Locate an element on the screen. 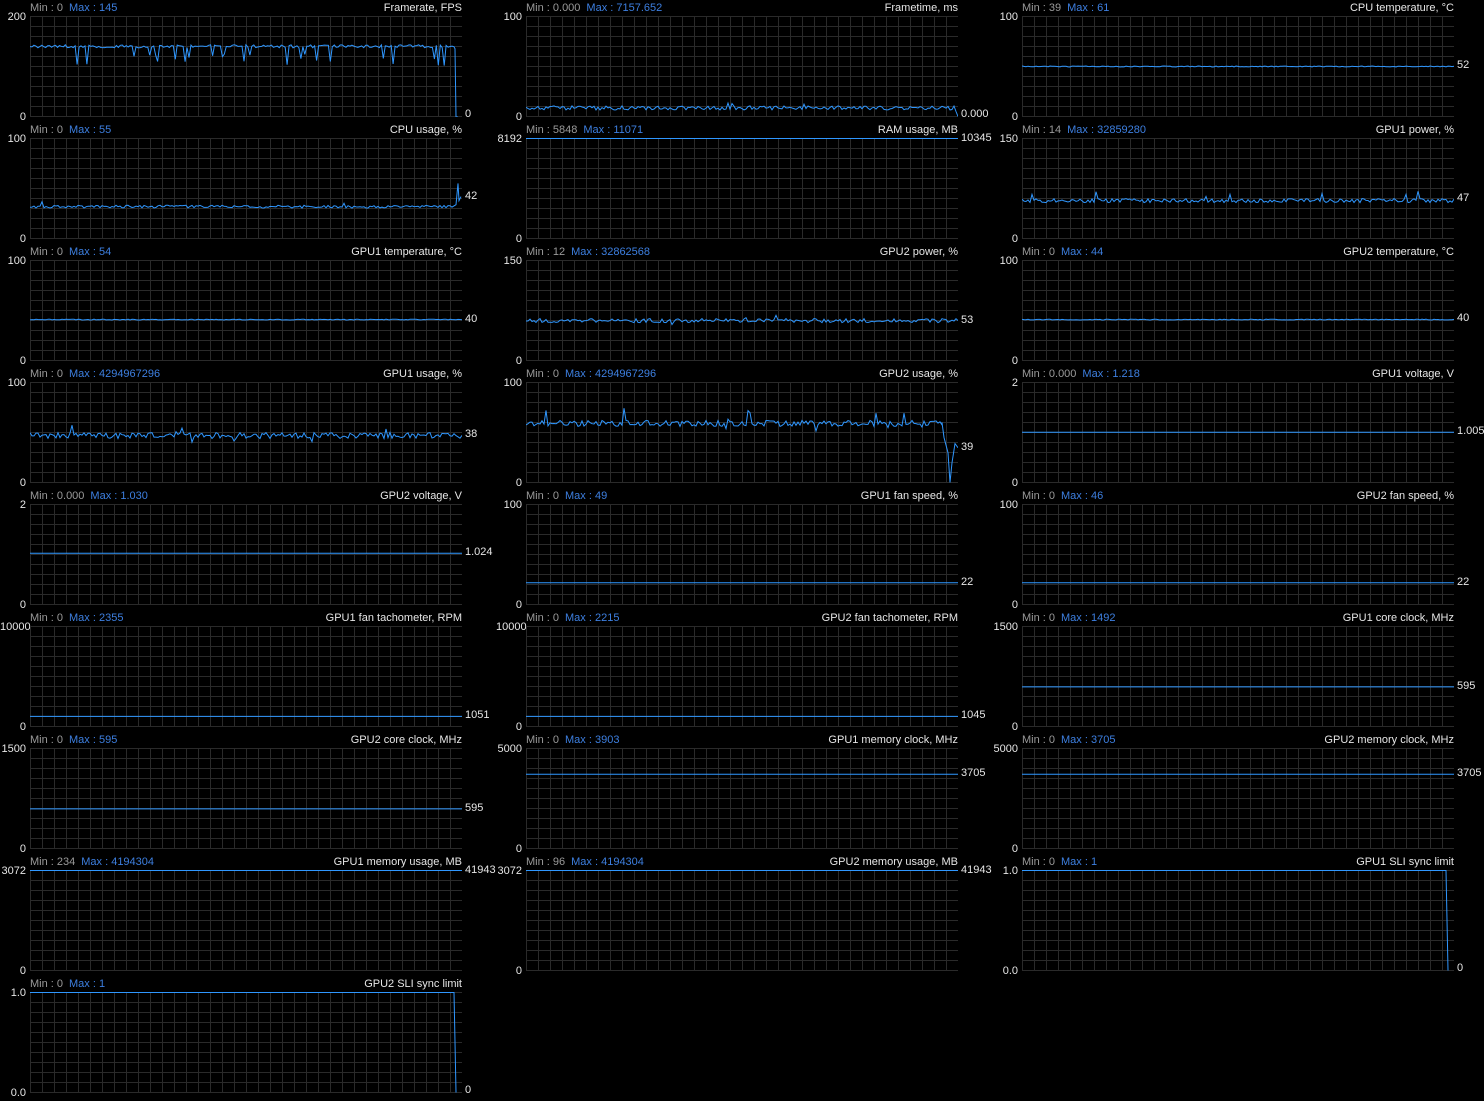 The width and height of the screenshot is (1484, 1101). graph-title: CPU temperature, °C is located at coordinates (1401, 8).